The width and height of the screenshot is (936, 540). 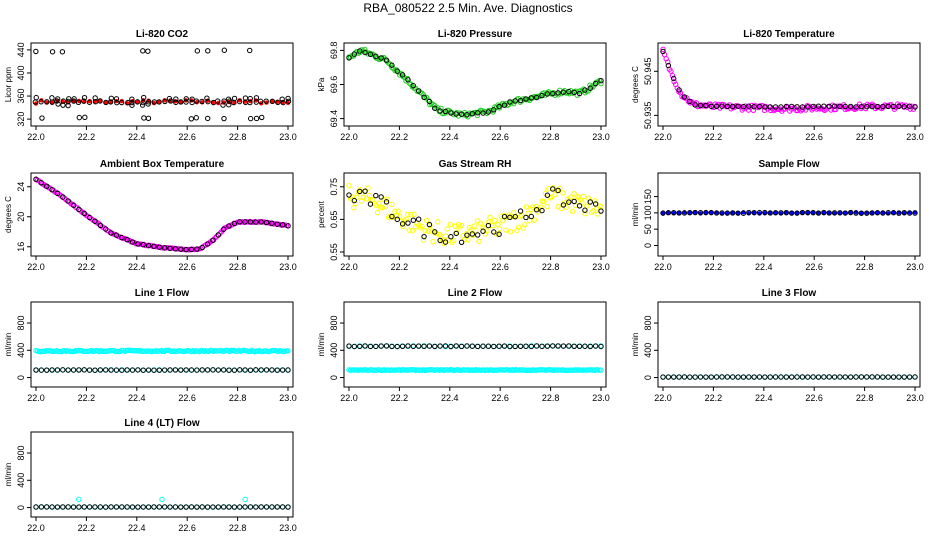 I want to click on y-axis-label: ml/min, so click(x=635, y=345).